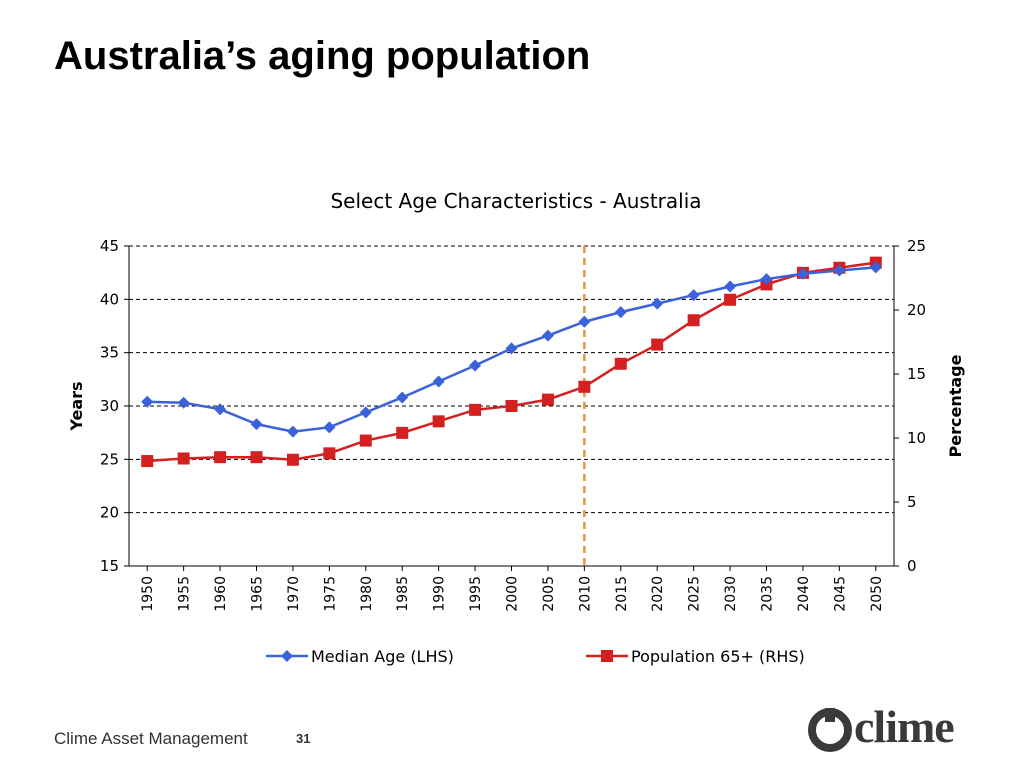  Describe the element at coordinates (718, 656) in the screenshot. I see `legend-label: Population 65+ (RHS)` at that location.